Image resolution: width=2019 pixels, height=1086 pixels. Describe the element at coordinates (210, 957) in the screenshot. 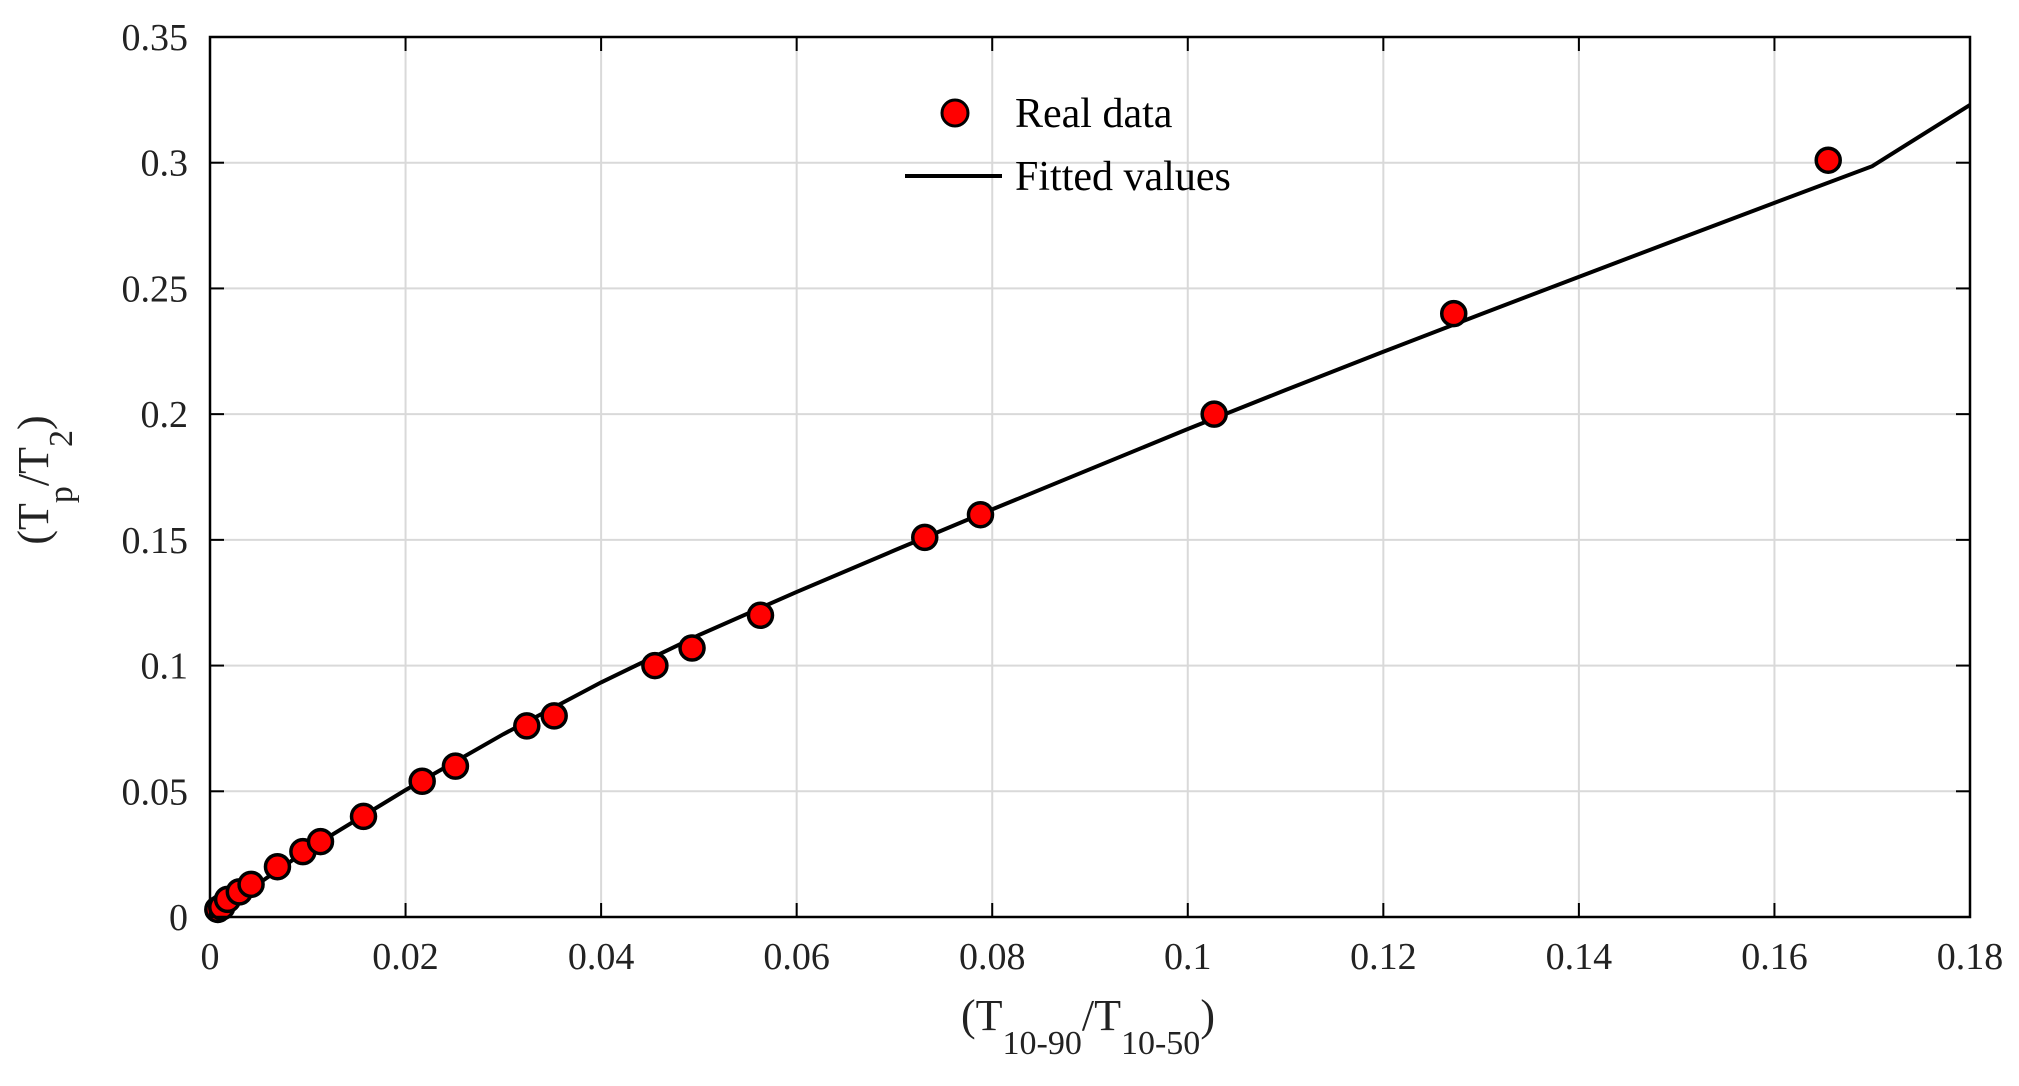

I see `x-tick-label: 0` at that location.